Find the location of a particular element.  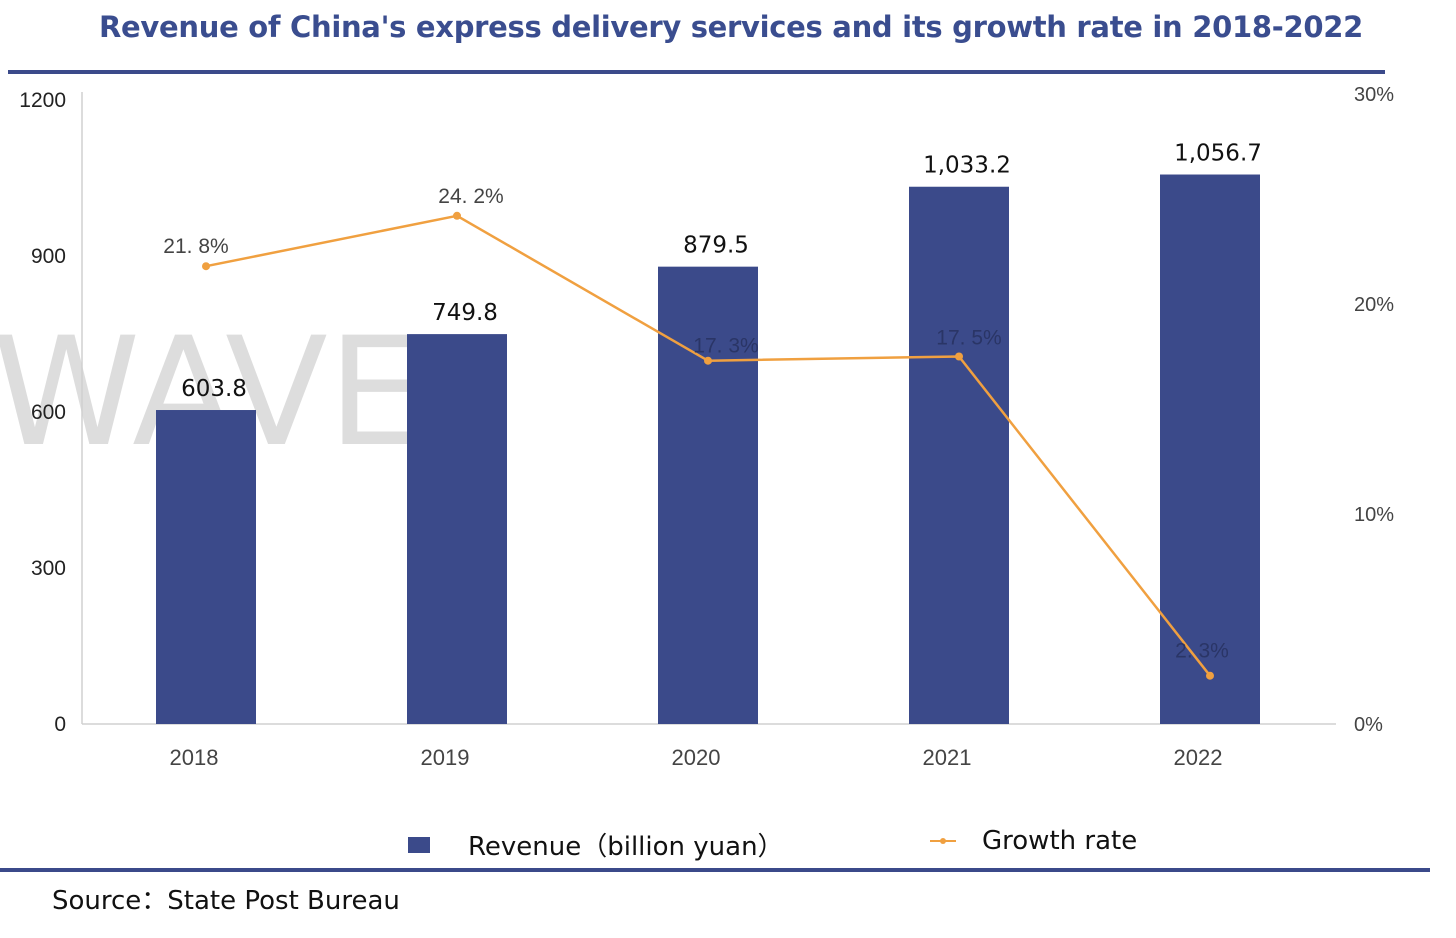

y-left-tick-label: 900 is located at coordinates (48, 256).